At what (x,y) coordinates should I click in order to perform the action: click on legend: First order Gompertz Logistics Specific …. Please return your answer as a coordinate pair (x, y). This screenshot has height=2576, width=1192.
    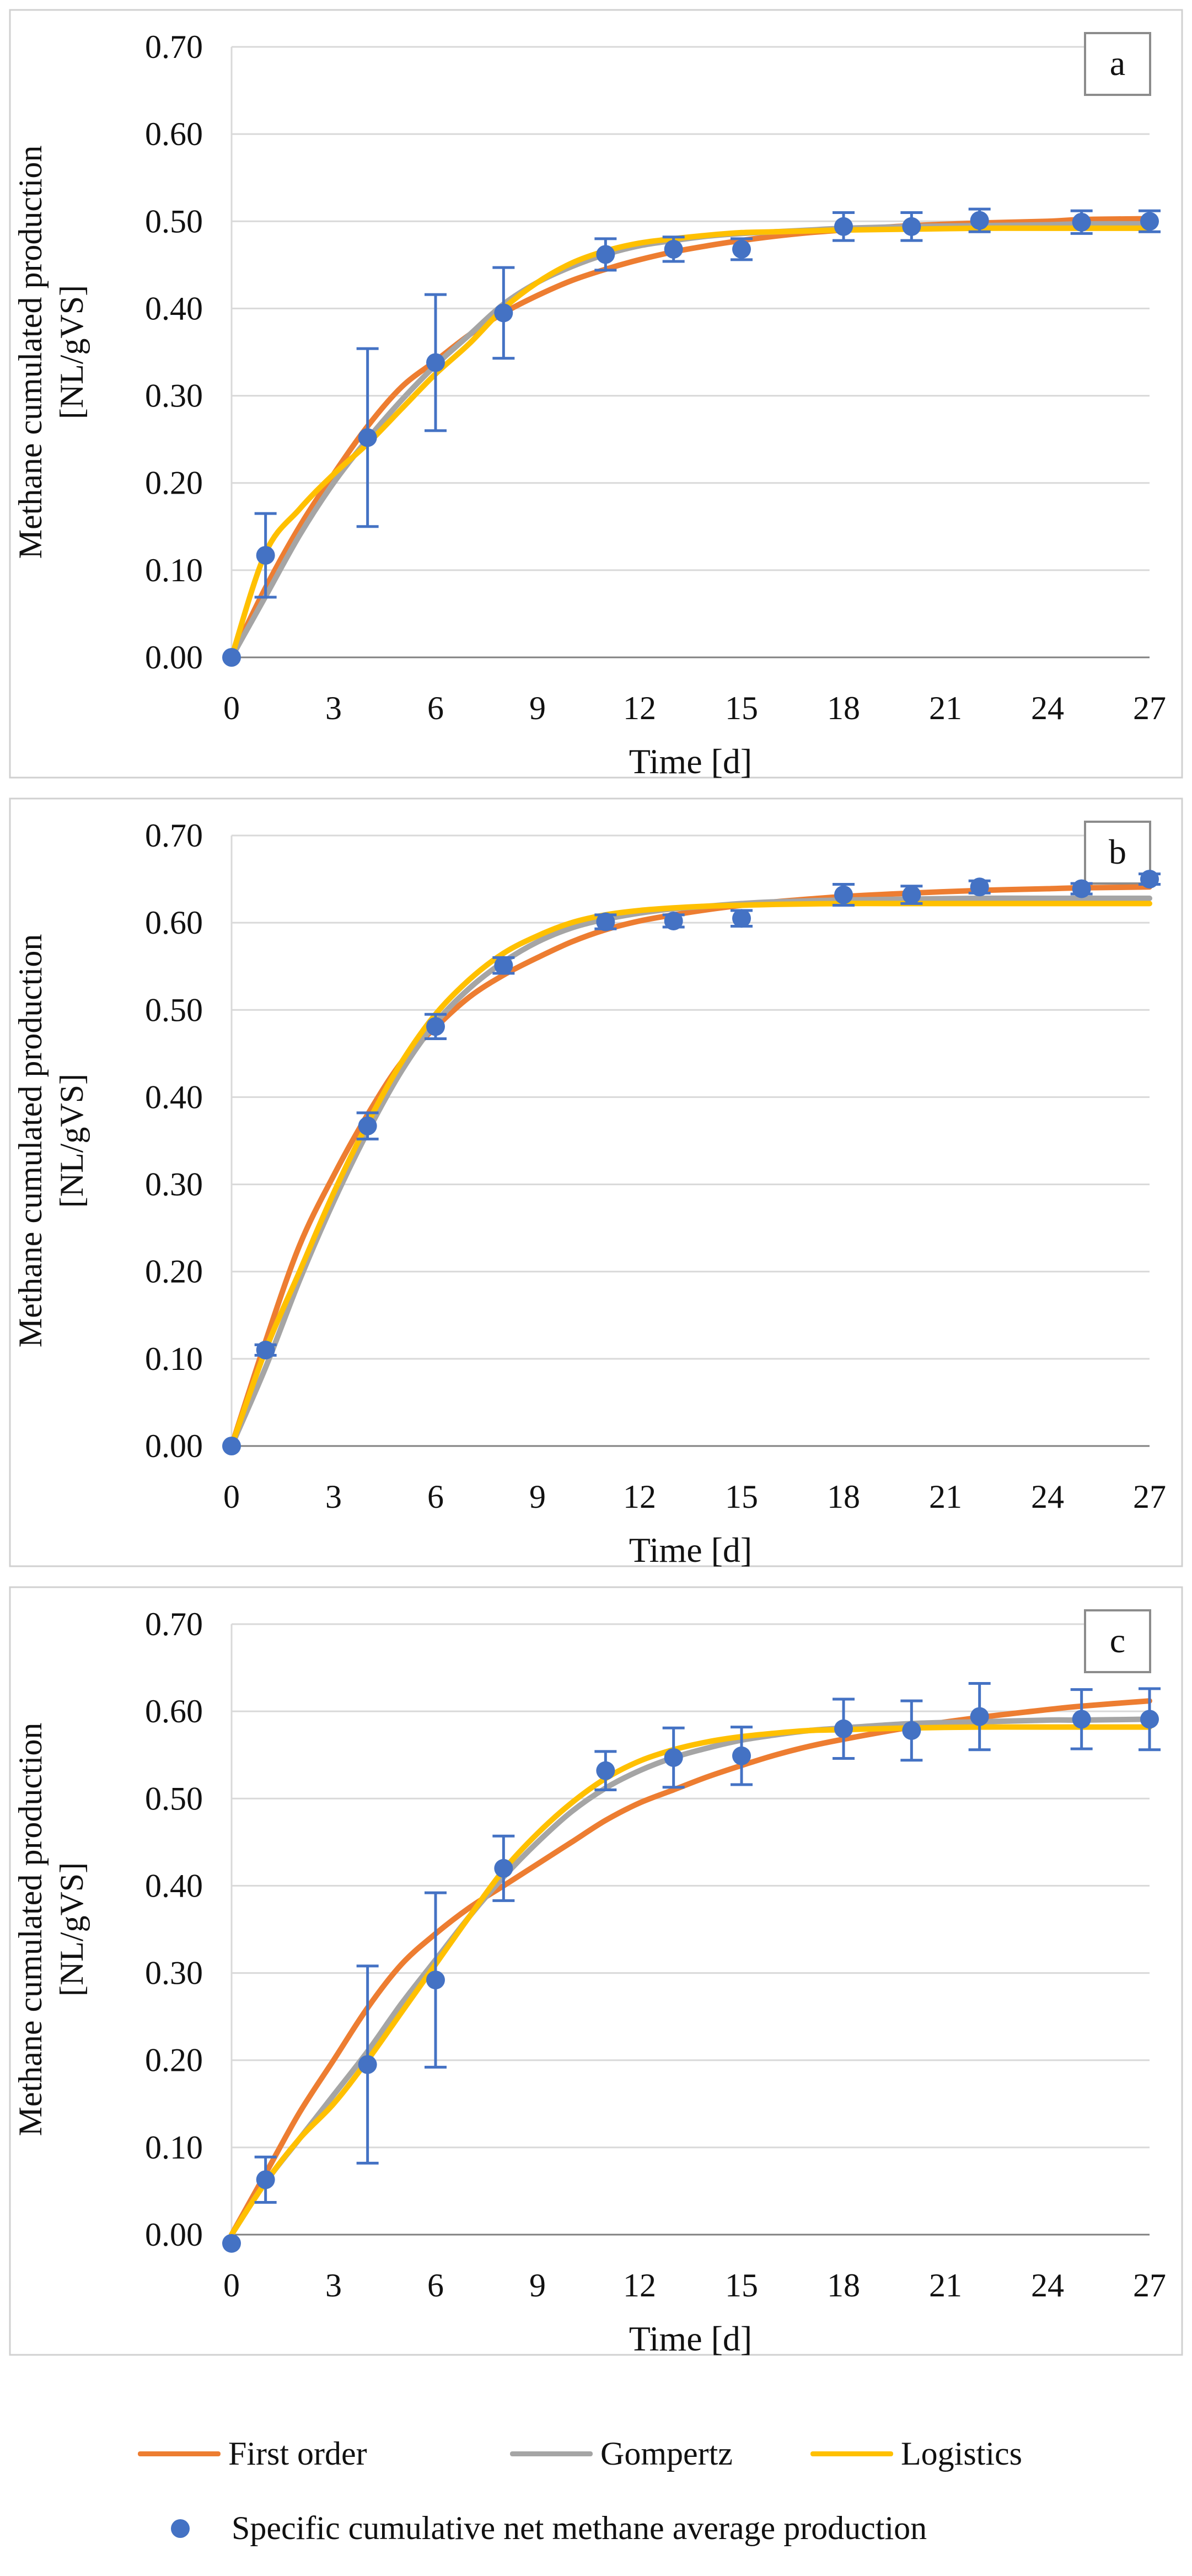
    Looking at the image, I should click on (596, 2498).